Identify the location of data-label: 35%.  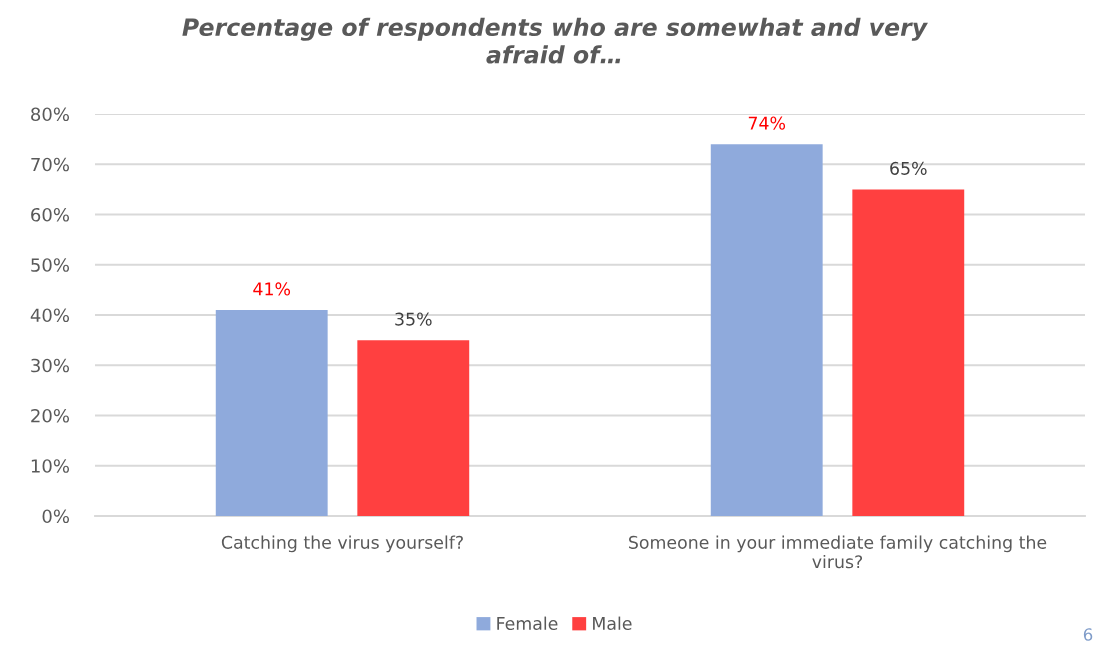
(413, 319).